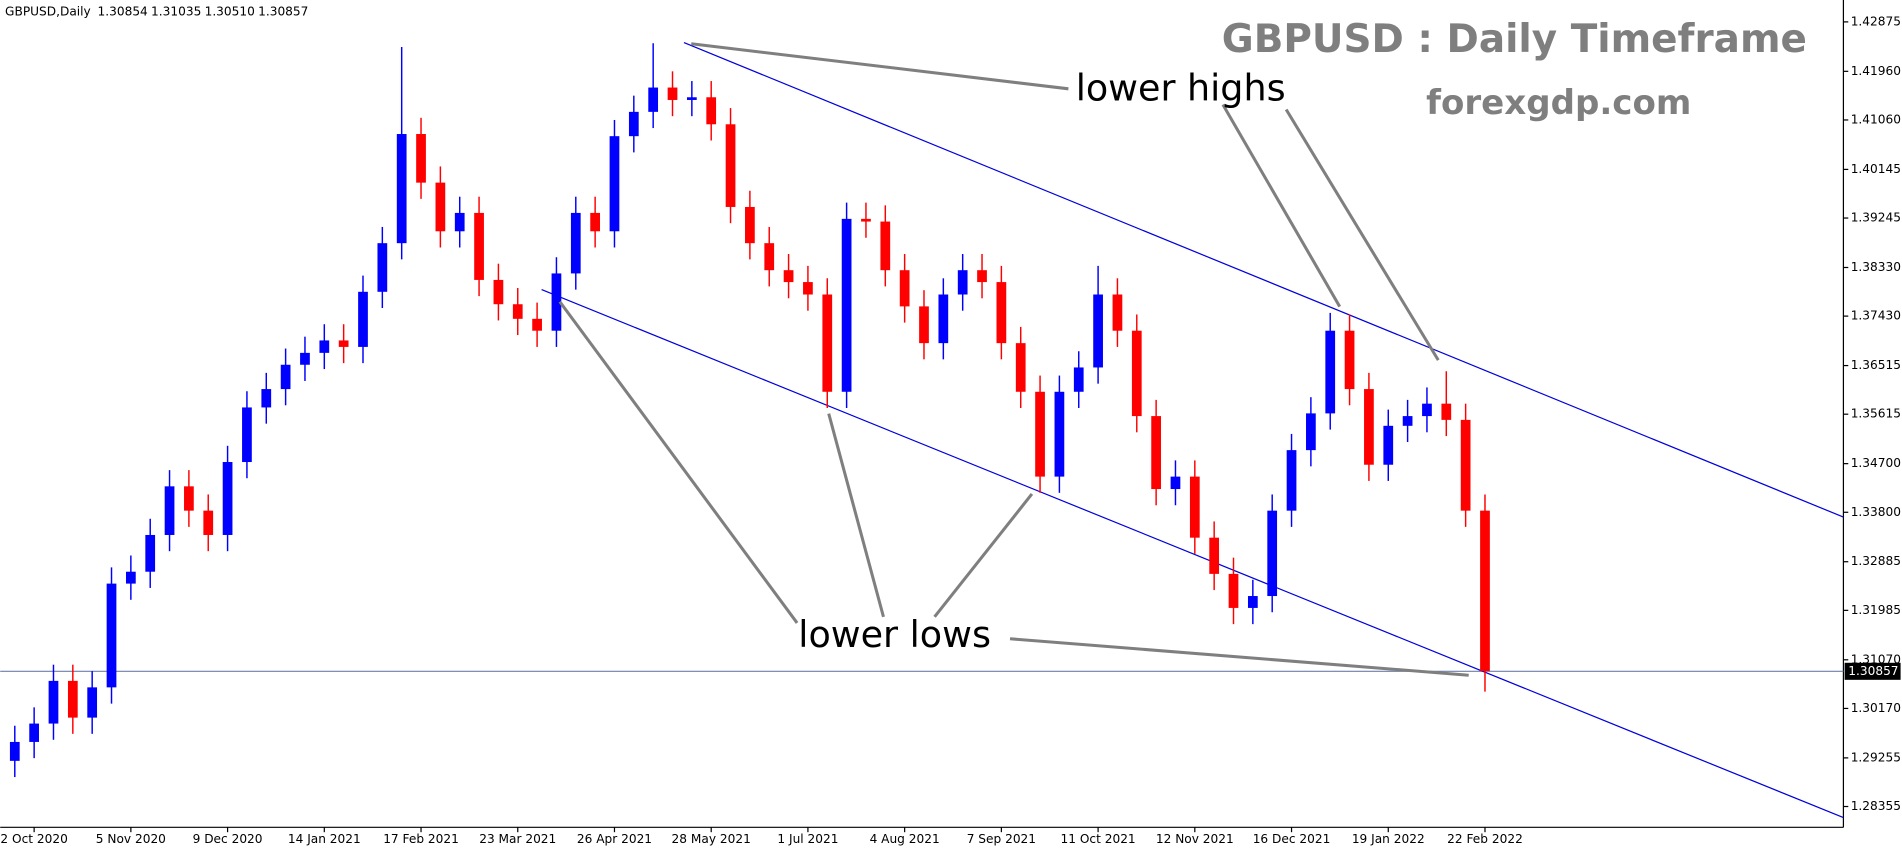  What do you see at coordinates (1876, 365) in the screenshot?
I see `y-tick-label: 1.36515` at bounding box center [1876, 365].